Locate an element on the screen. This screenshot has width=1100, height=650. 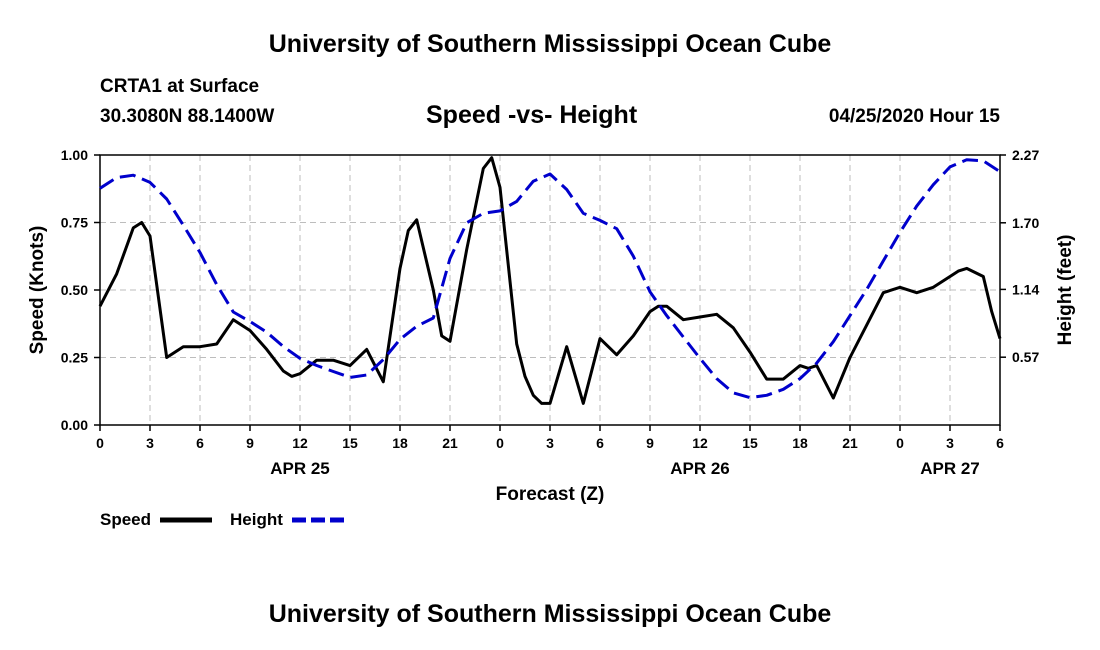
x-date-label: APR 26 is located at coordinates (700, 468).